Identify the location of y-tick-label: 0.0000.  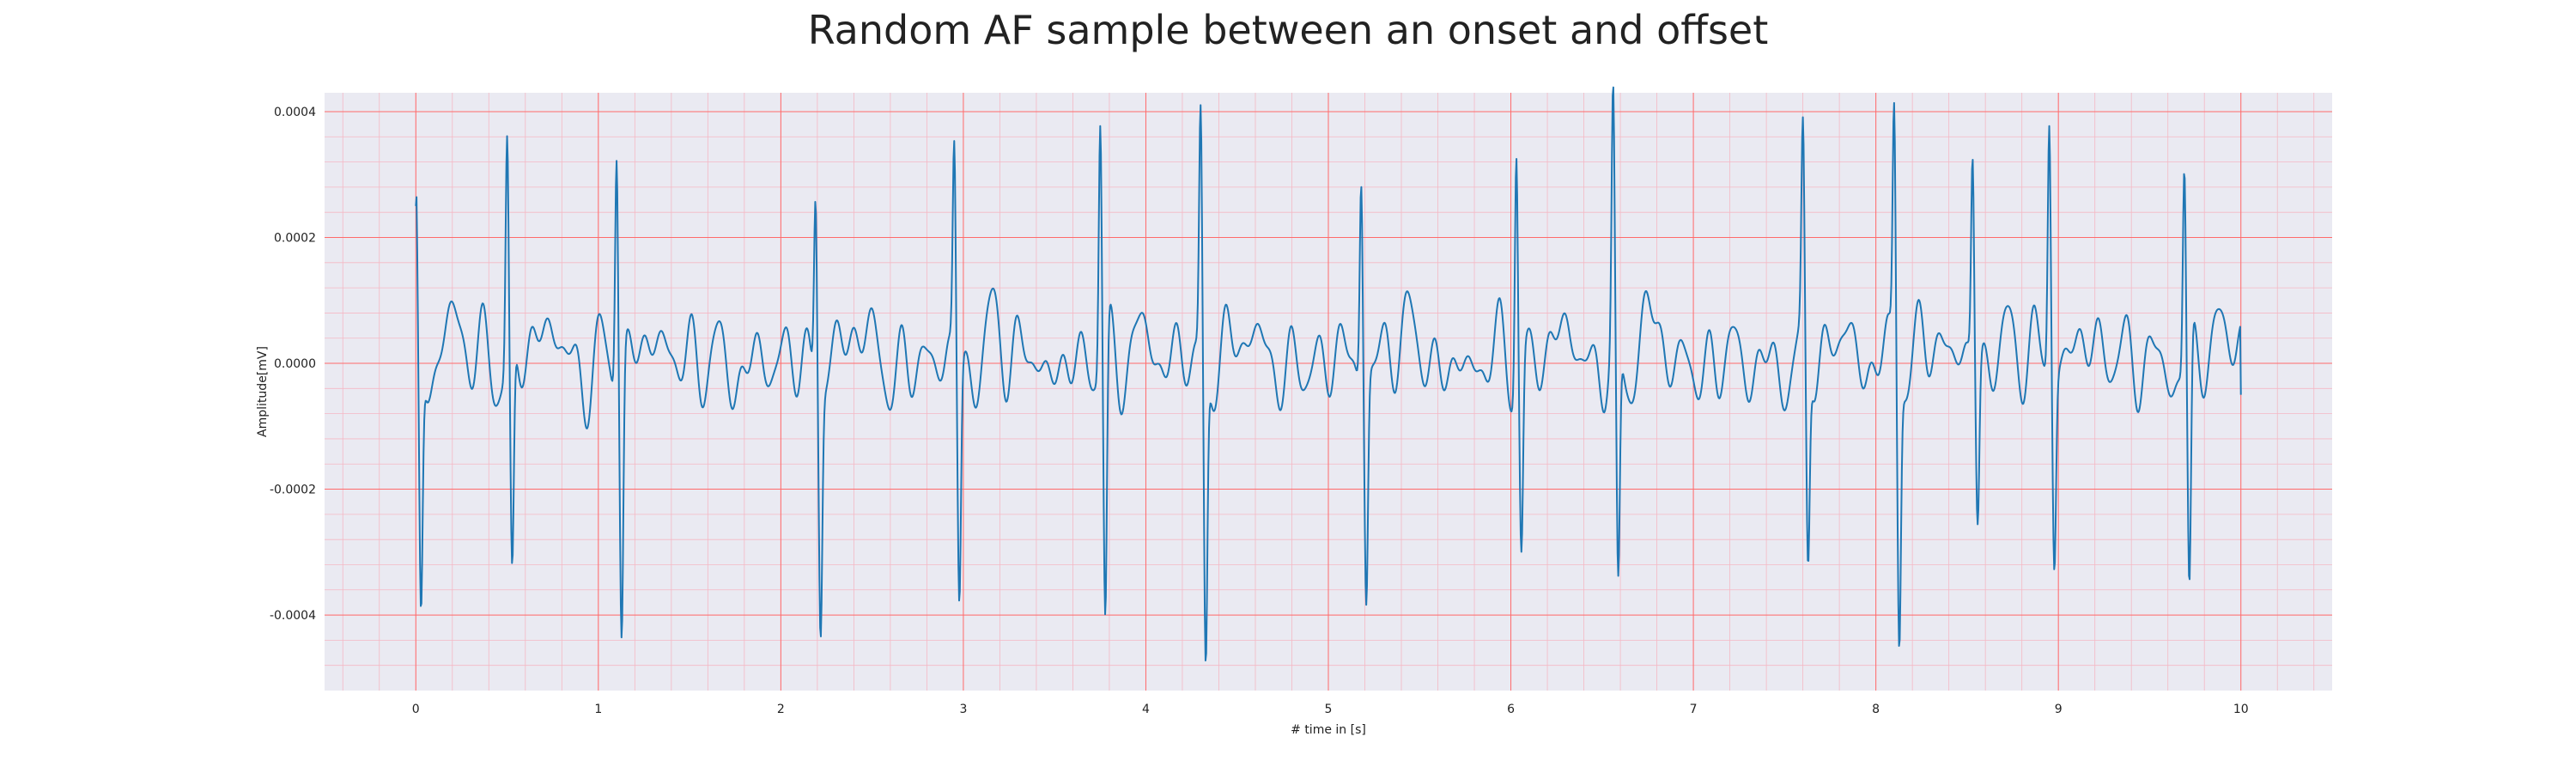
(295, 364).